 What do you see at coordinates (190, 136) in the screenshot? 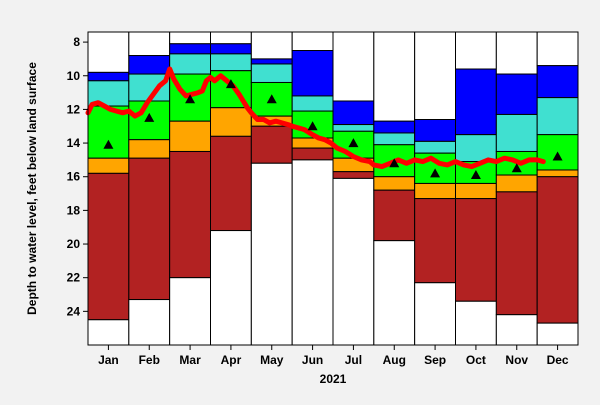
I see `band-p25_to_p10-mar` at bounding box center [190, 136].